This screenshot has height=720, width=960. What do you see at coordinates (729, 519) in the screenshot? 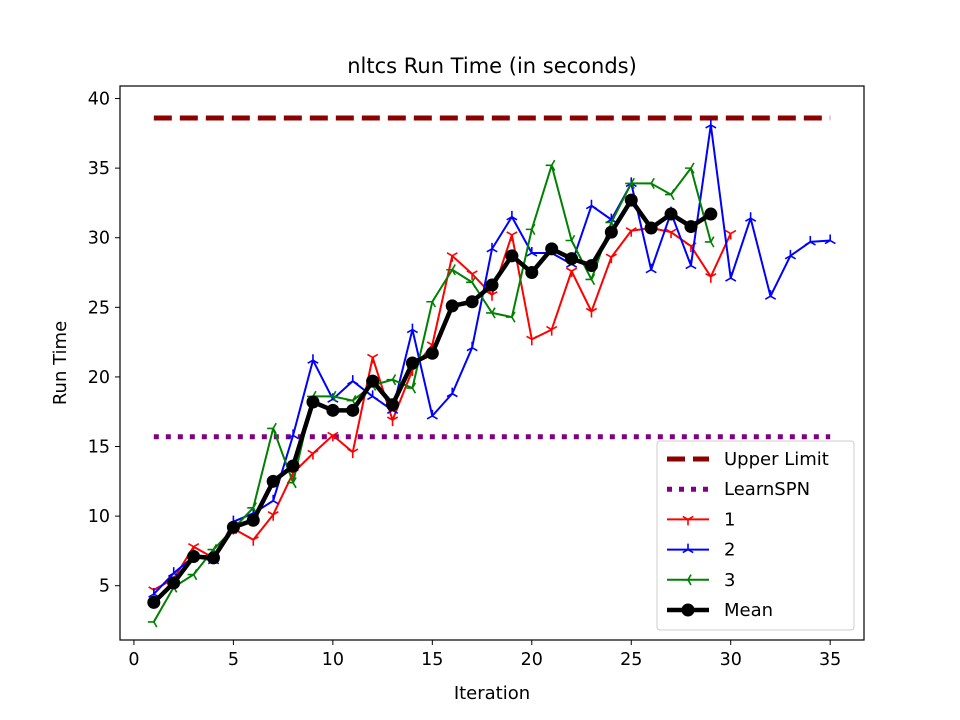
I see `legend-label: 1` at bounding box center [729, 519].